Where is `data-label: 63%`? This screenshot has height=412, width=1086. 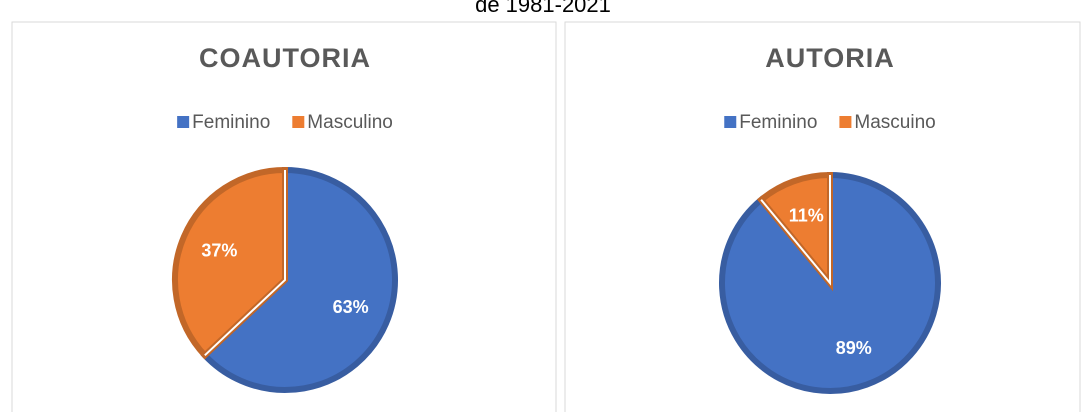 data-label: 63% is located at coordinates (351, 307).